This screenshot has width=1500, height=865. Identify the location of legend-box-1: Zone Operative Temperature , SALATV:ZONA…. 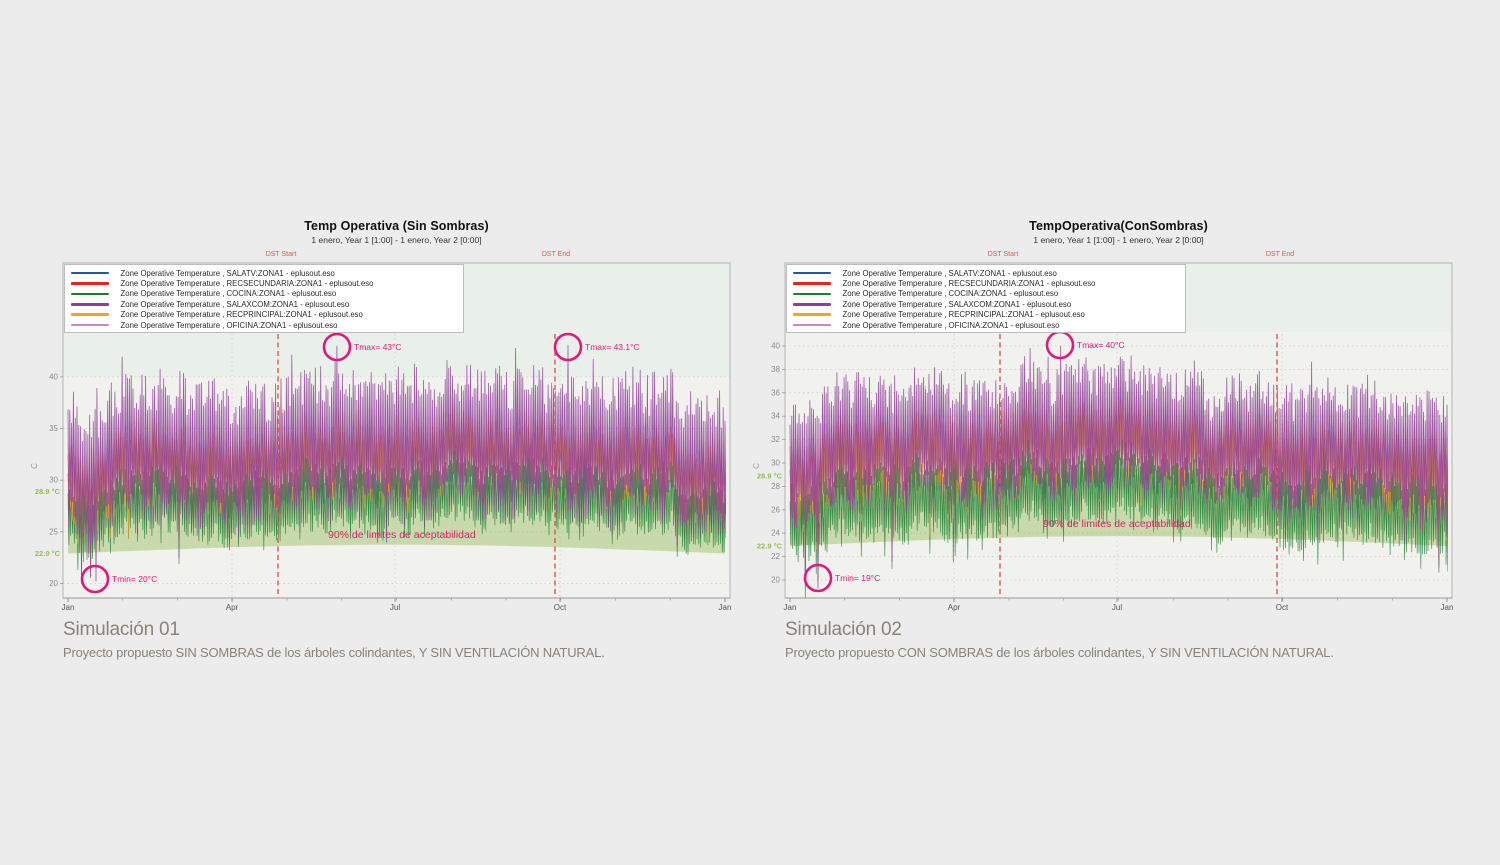
(985, 299).